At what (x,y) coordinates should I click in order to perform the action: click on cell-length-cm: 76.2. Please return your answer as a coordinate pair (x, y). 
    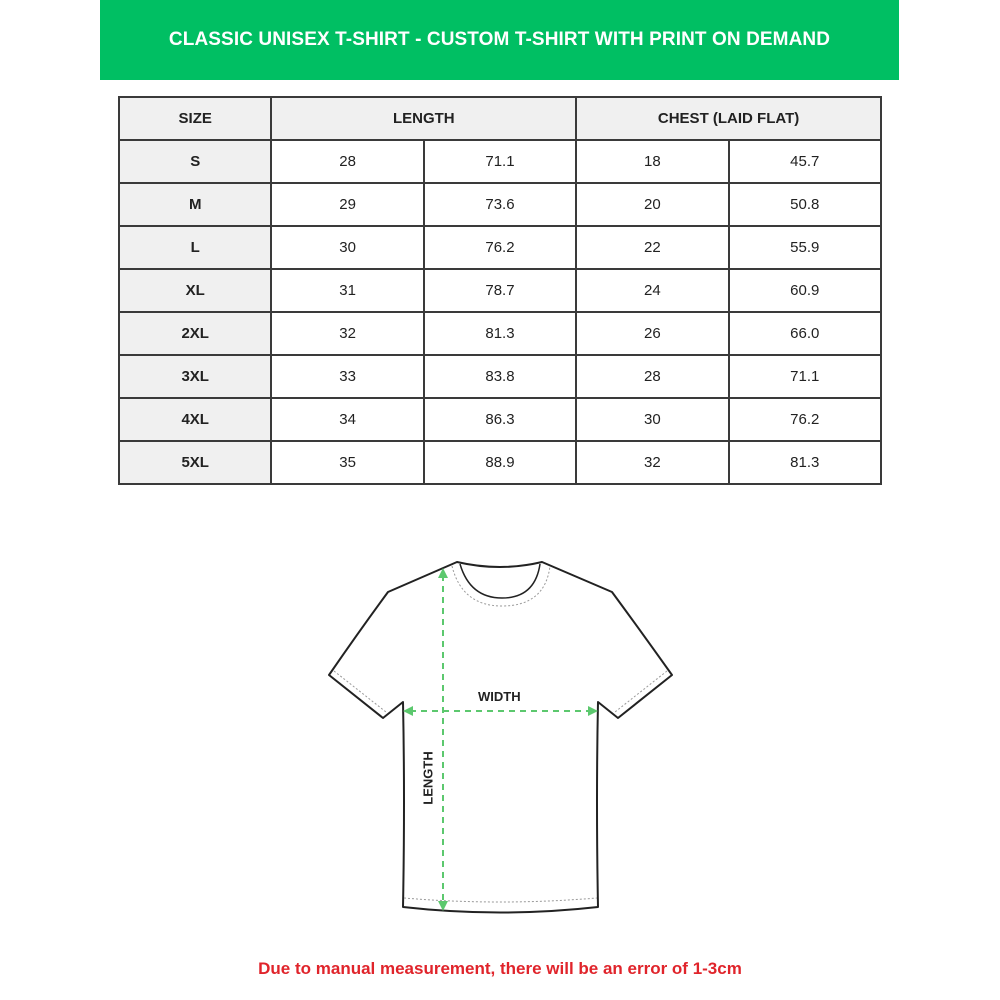
    Looking at the image, I should click on (500, 247).